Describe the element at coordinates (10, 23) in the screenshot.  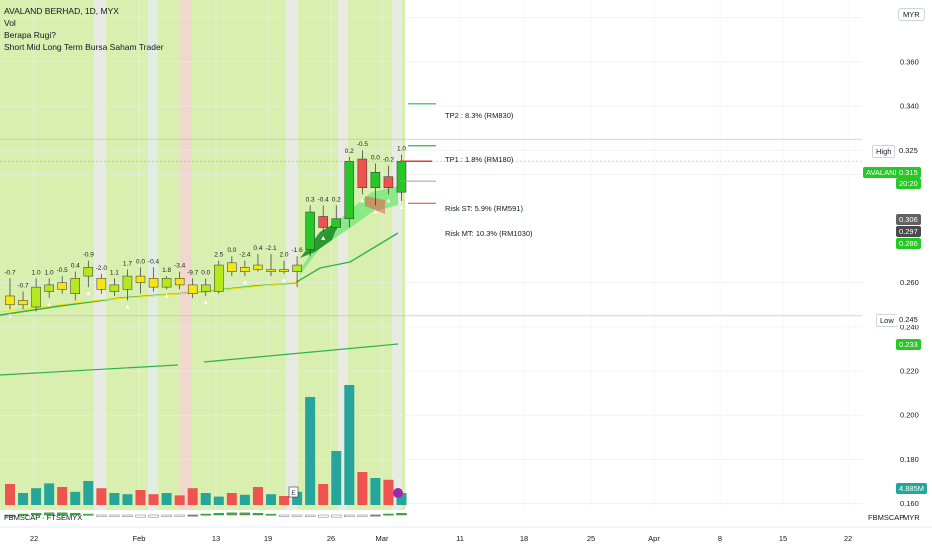
I see `volume-indicator-label: Vol` at that location.